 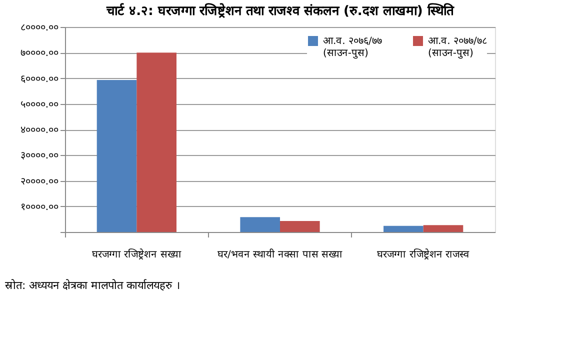 I want to click on y-tick-label: ५००००.००, so click(x=39, y=104).